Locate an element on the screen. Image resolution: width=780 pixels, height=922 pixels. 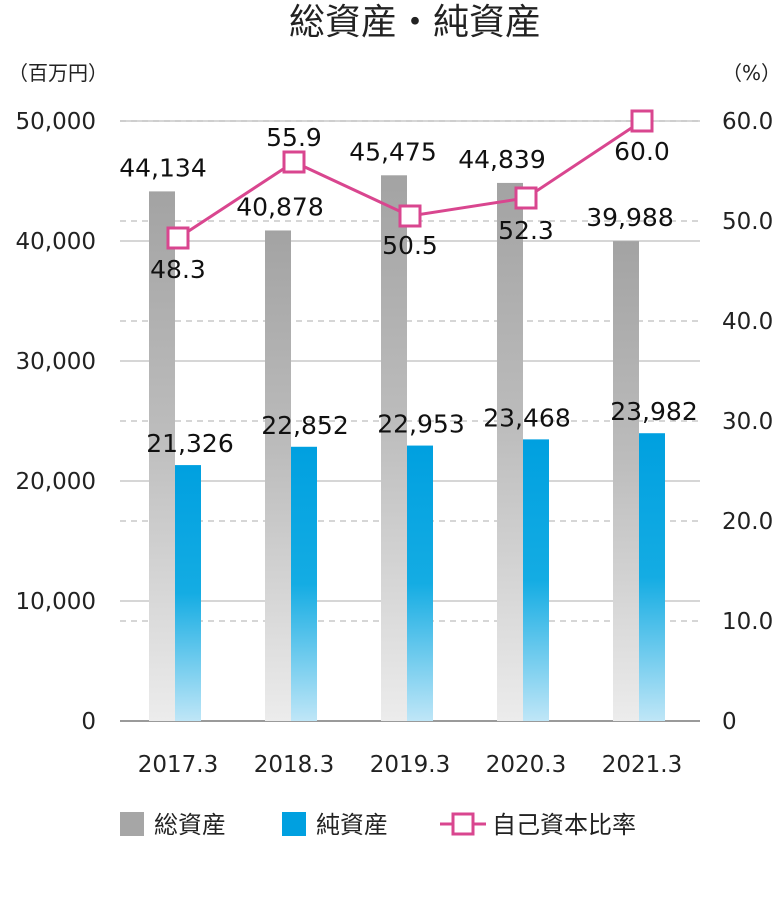
right-axis-ticks: 0 10.0 20.0 30.0 40.0 50.0 60.0 is located at coordinates (747, 422).